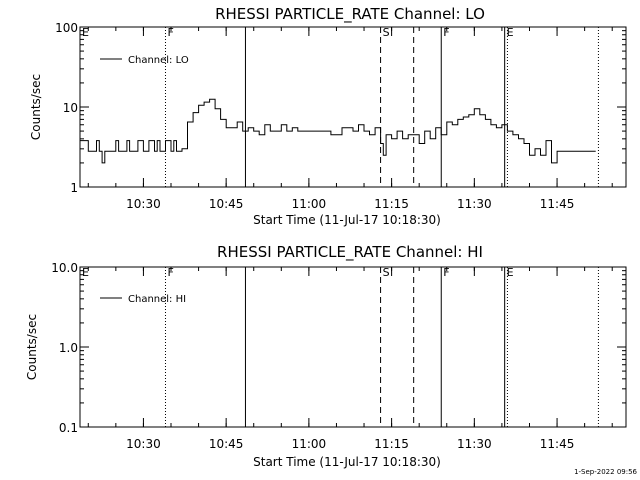  I want to click on hi-legend-label: Channel: HI, so click(157, 299).